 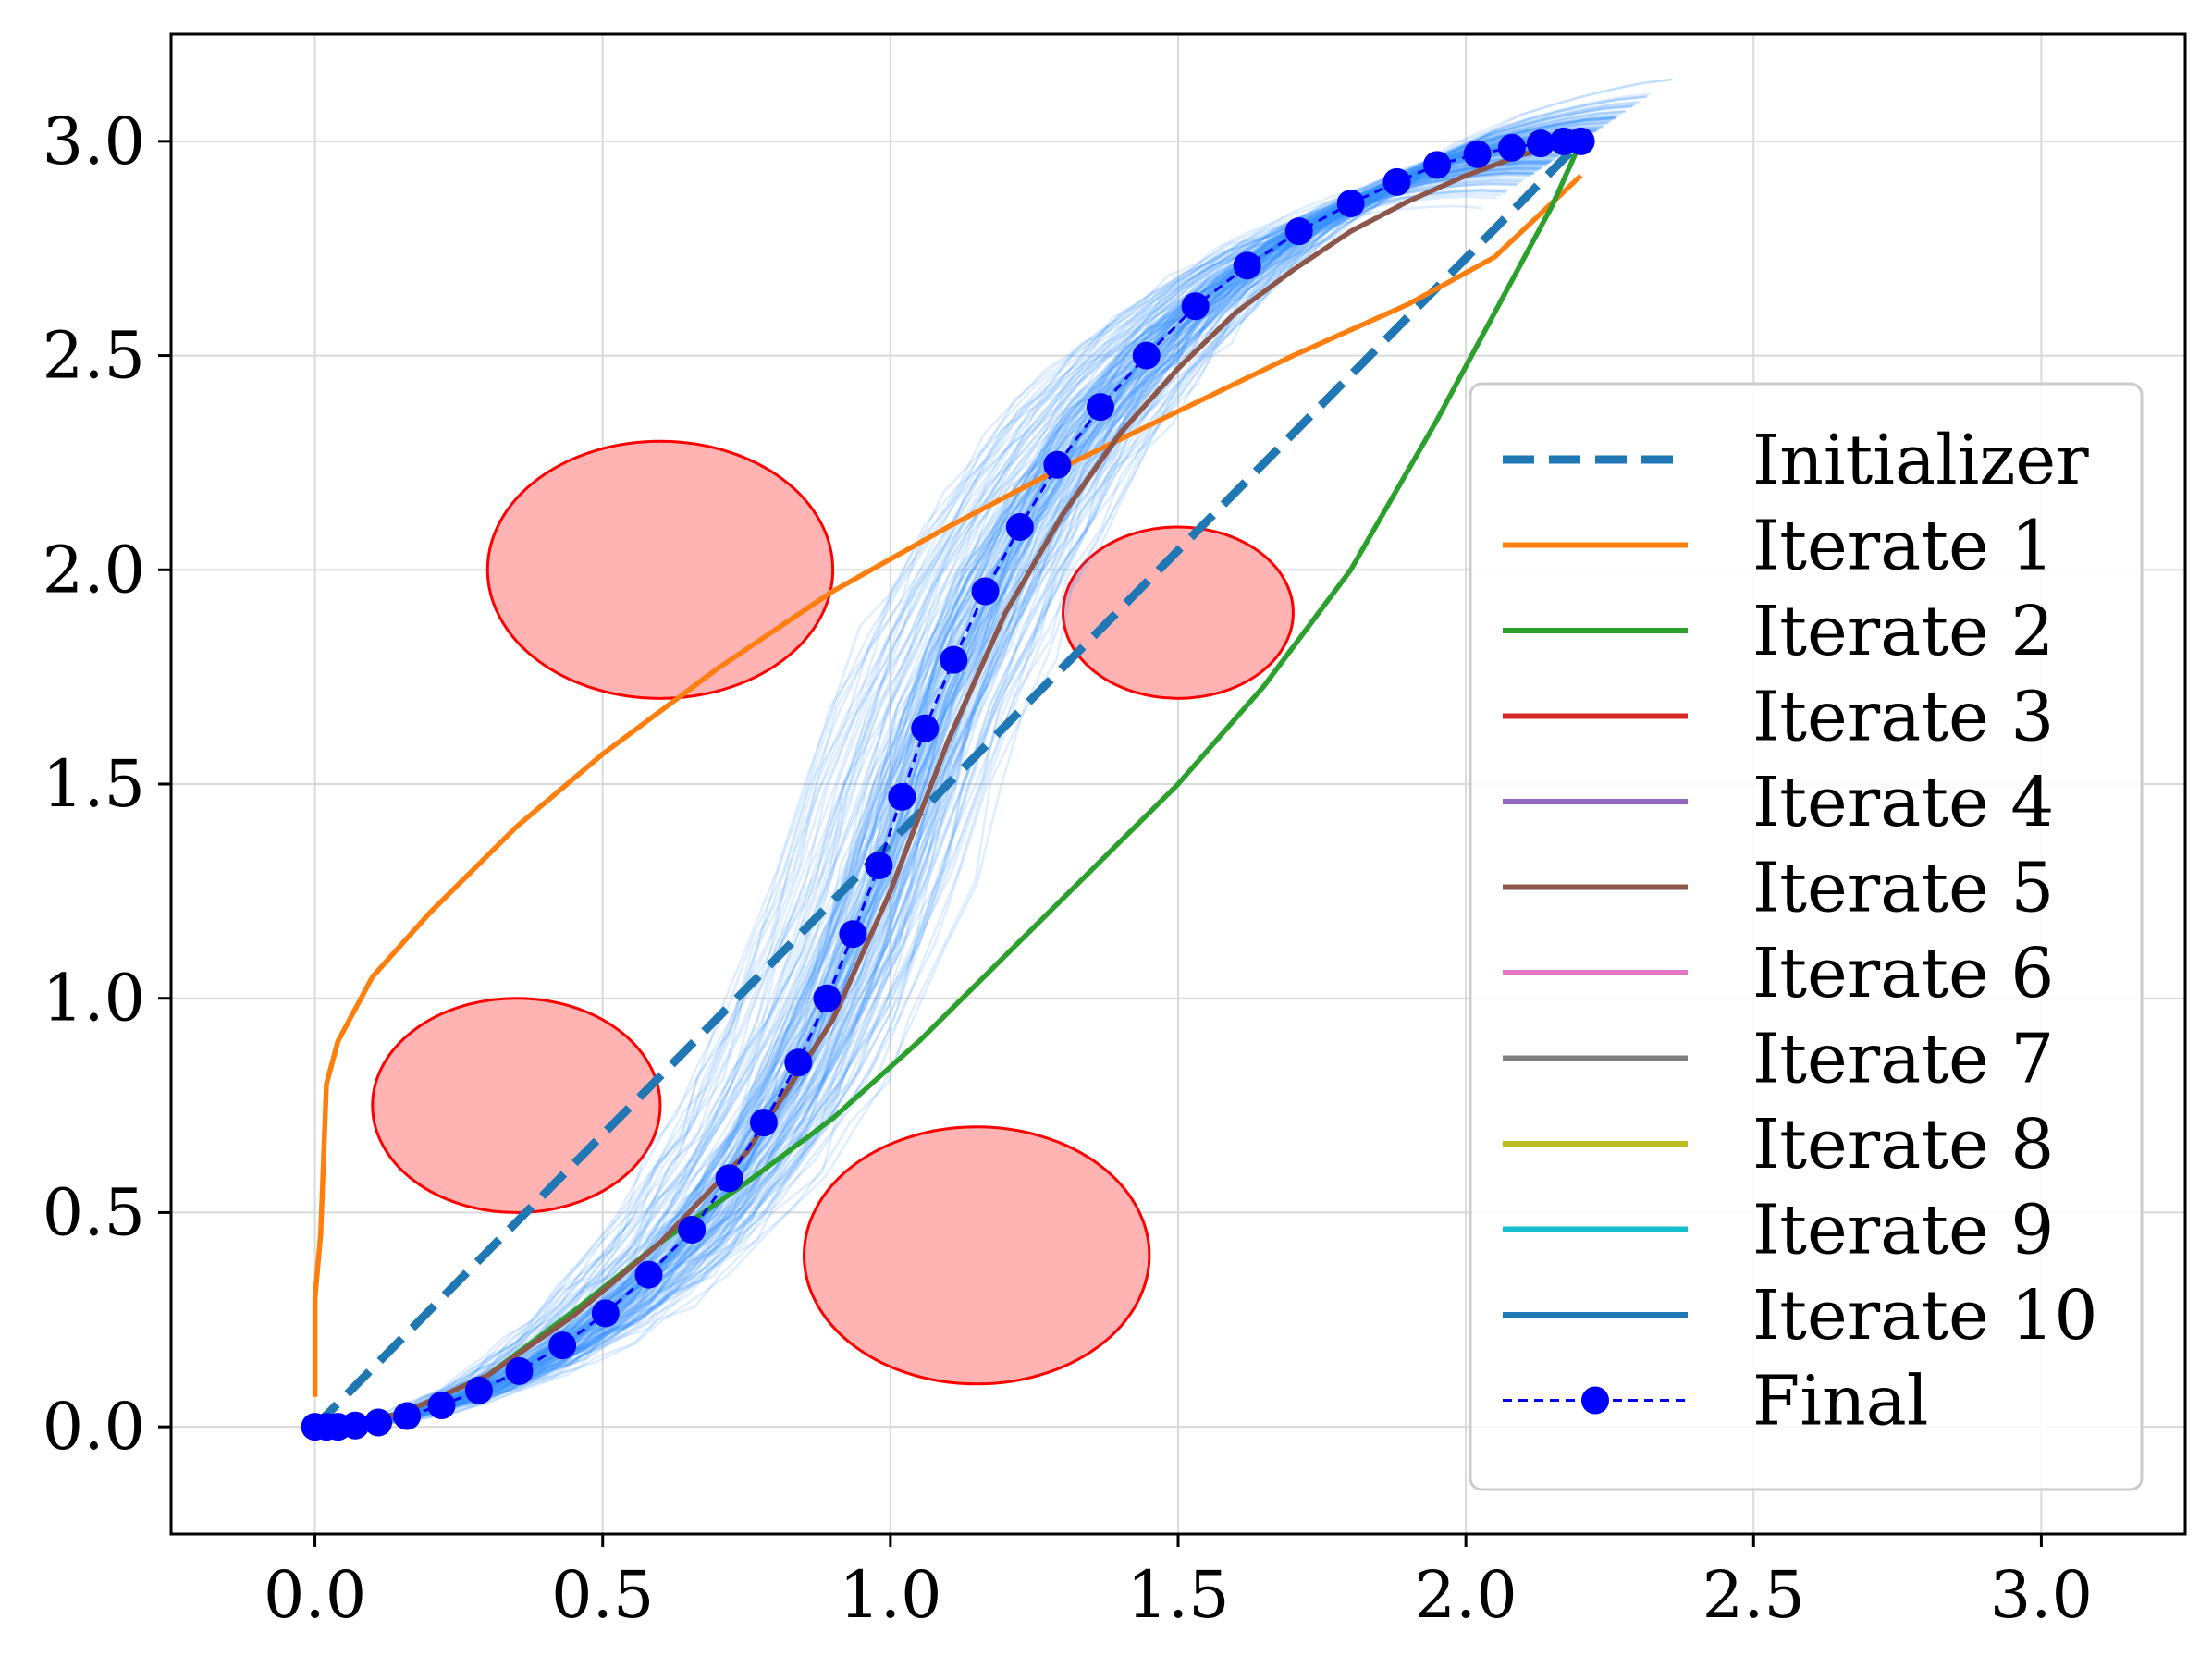 I want to click on legend-marker-final, so click(x=1595, y=1400).